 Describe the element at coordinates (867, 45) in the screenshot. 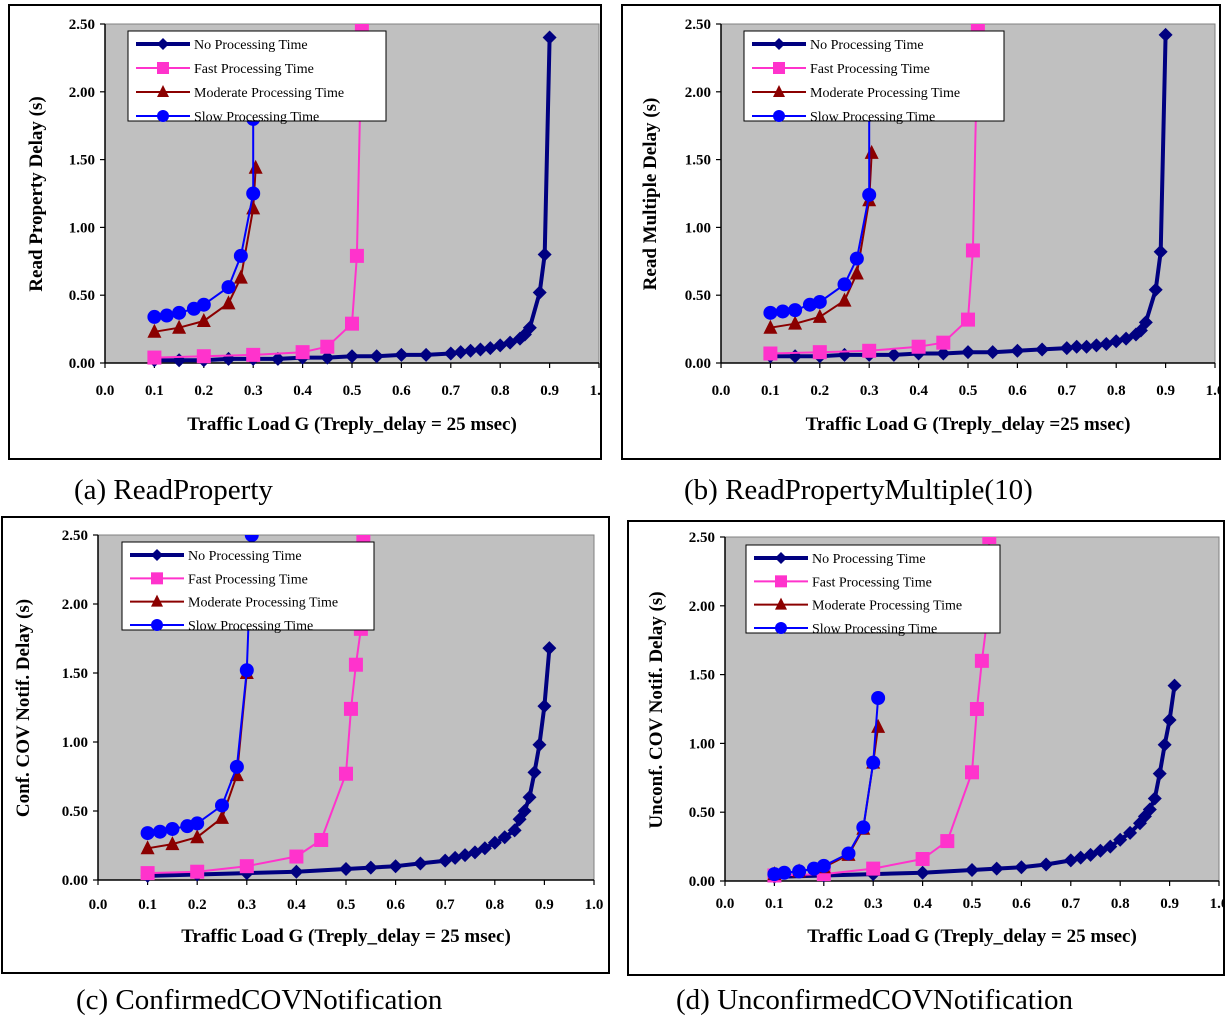

I see `legend-label: No Processing Time` at that location.